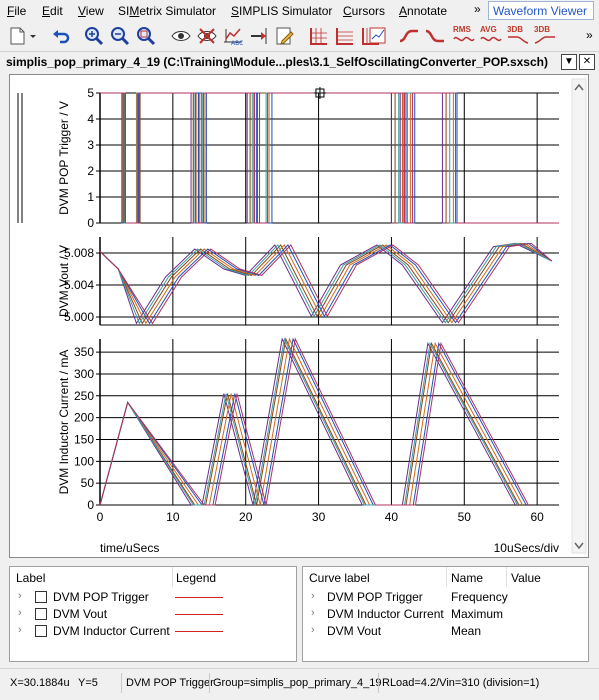 Image resolution: width=599 pixels, height=700 pixels. Describe the element at coordinates (491, 34) in the screenshot. I see `avg-icon: AVG` at that location.